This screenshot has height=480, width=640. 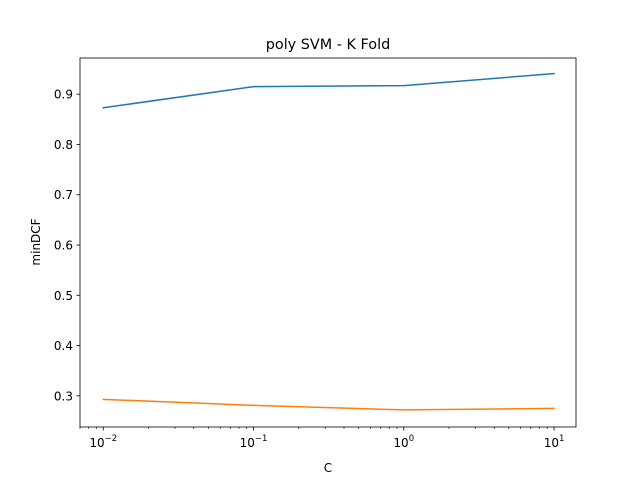 I want to click on x-tick-label: 10¹, so click(x=554, y=442).